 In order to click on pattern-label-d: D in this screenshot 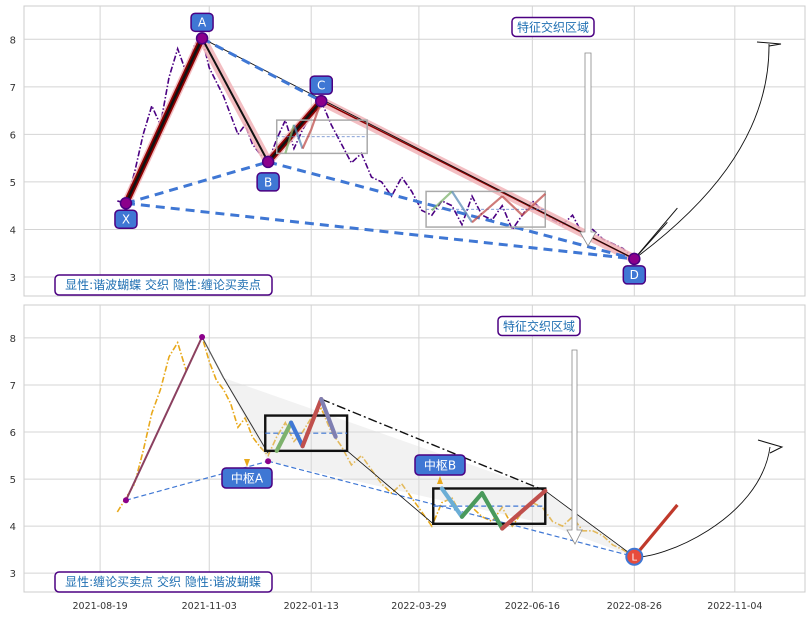, I will do `click(634, 275)`.